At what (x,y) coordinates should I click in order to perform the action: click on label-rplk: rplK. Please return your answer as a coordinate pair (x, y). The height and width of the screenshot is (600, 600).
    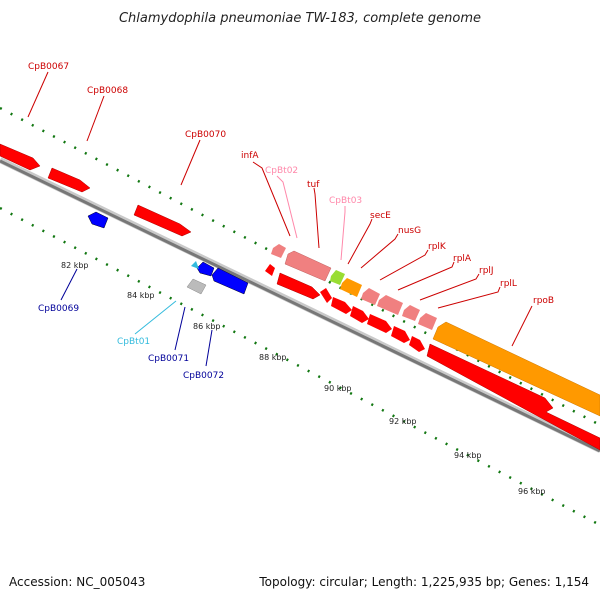
    Looking at the image, I should click on (437, 247).